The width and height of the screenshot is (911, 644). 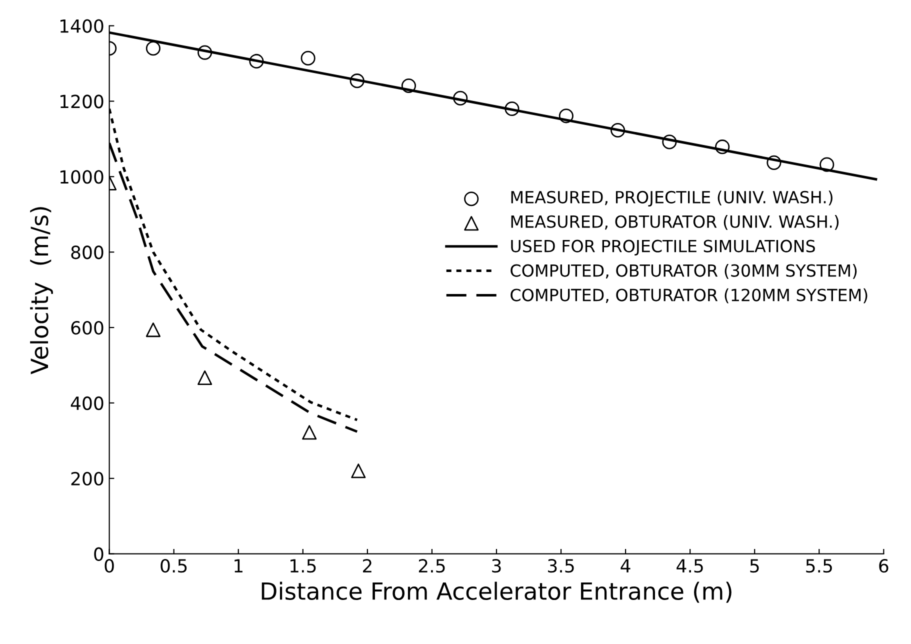 What do you see at coordinates (496, 566) in the screenshot?
I see `x-tick-label: 3` at bounding box center [496, 566].